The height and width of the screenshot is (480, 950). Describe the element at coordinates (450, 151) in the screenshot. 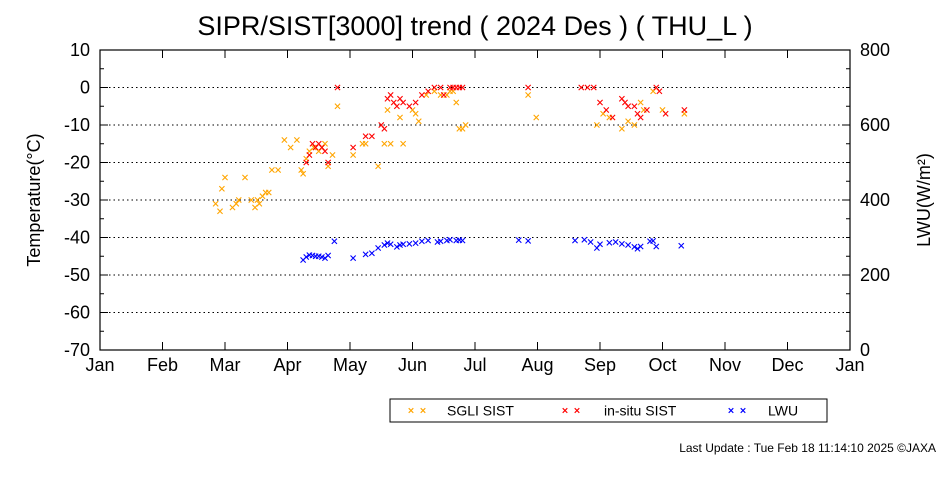

I see `series-sgli-sist` at that location.